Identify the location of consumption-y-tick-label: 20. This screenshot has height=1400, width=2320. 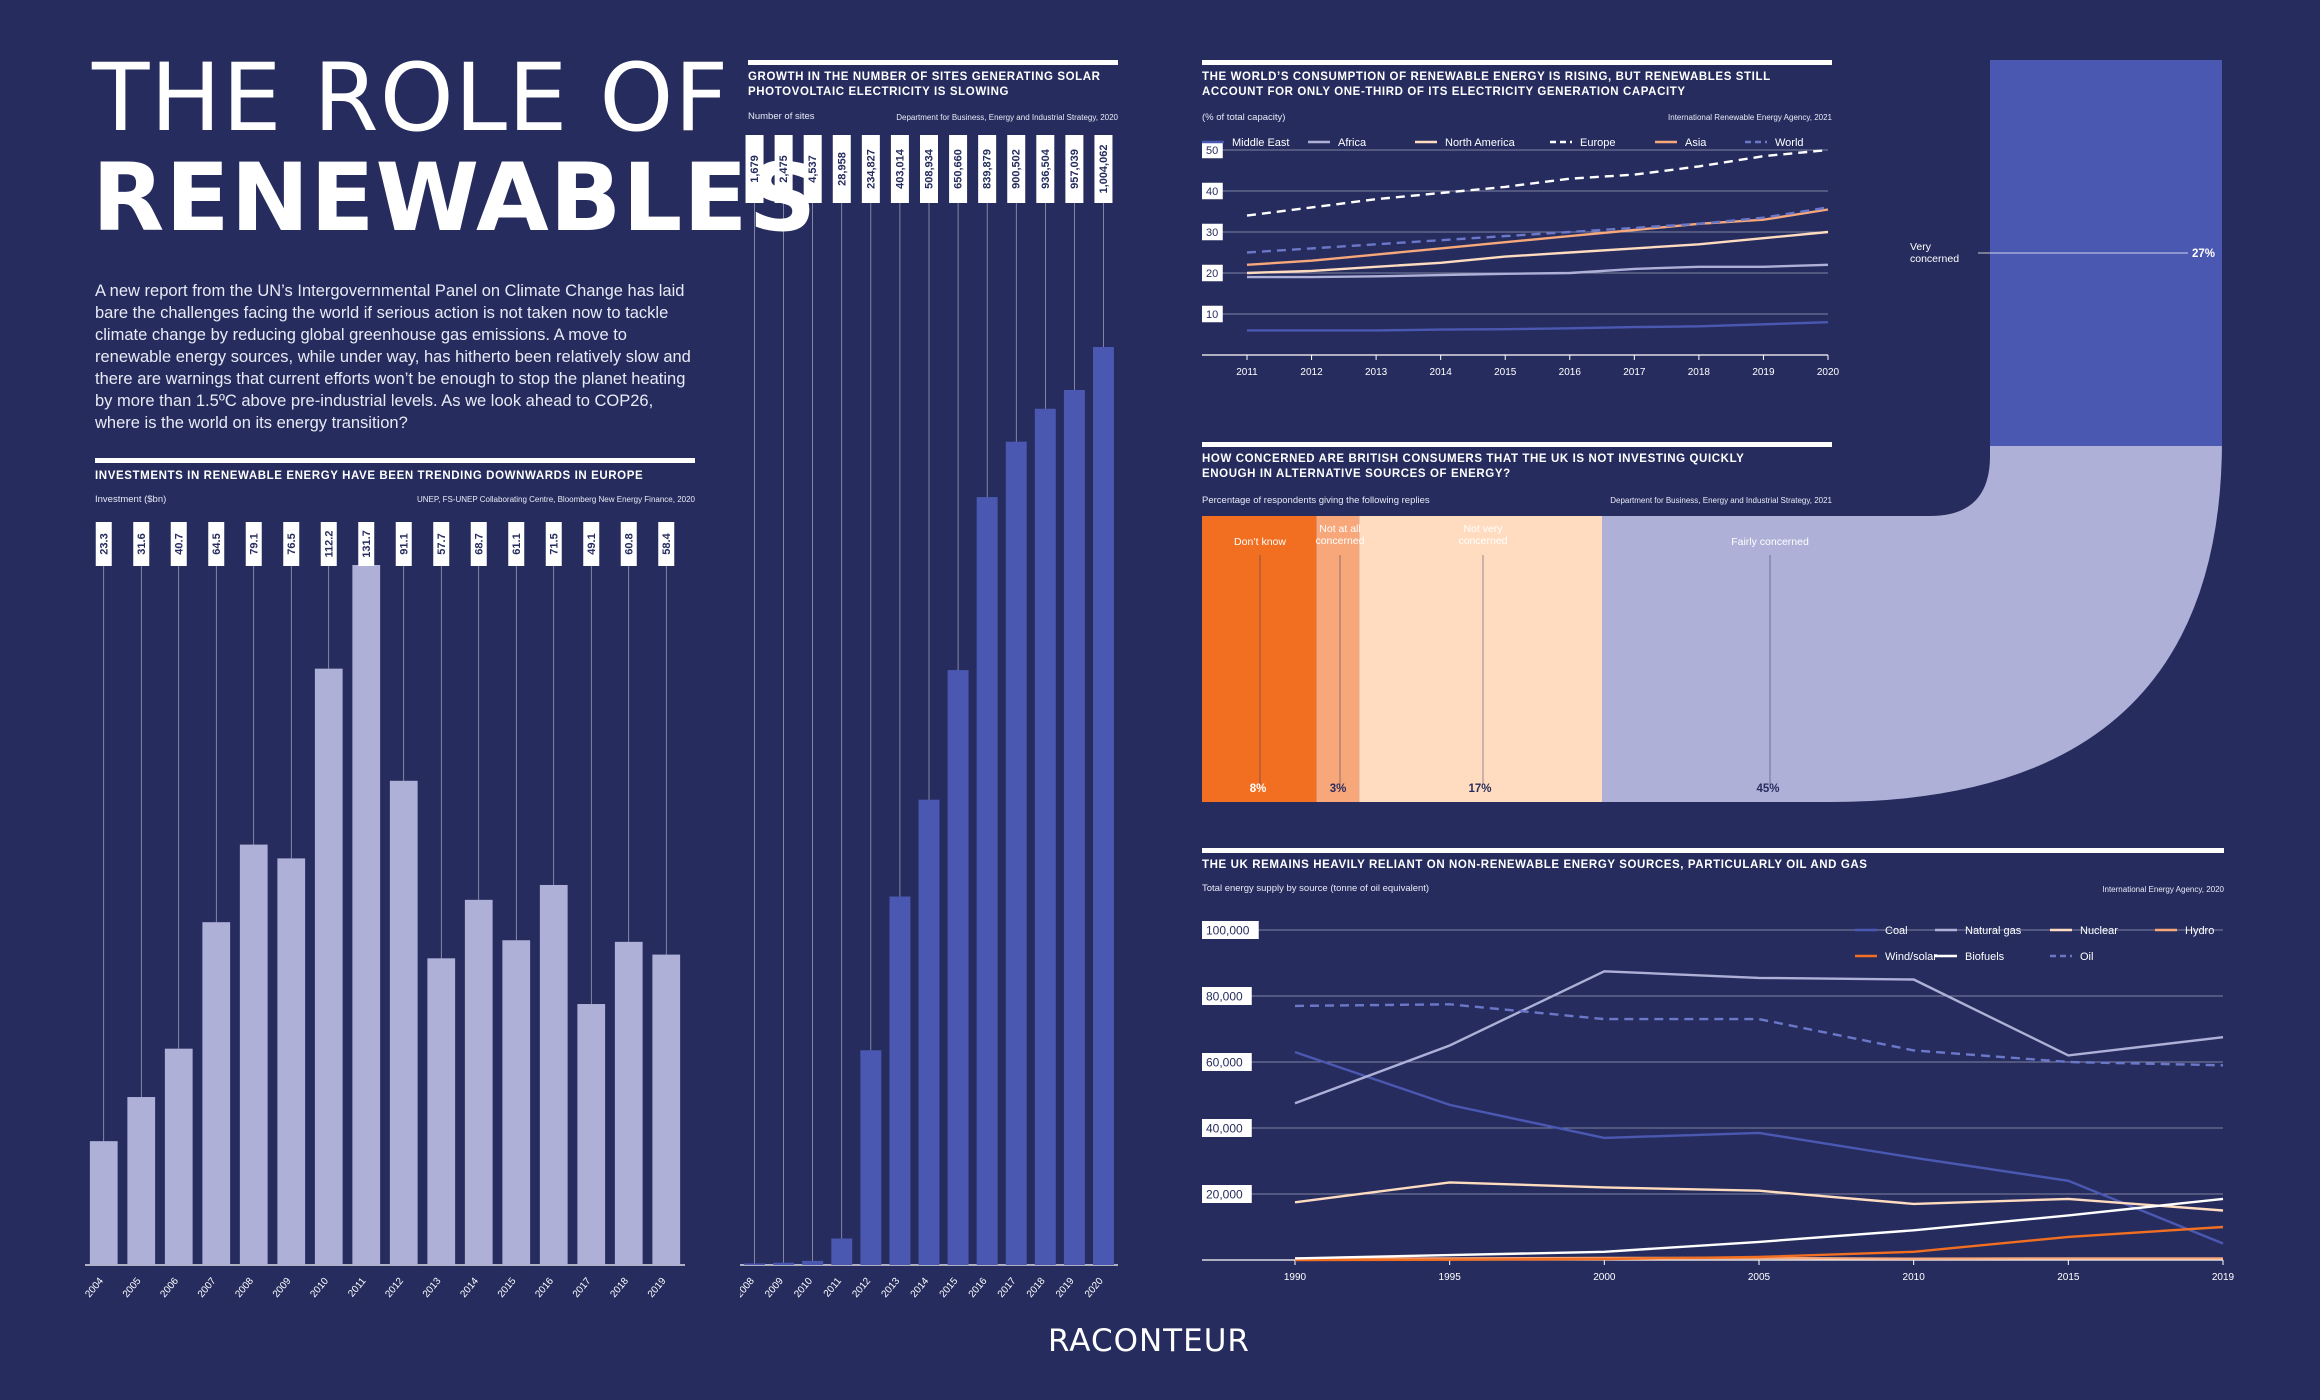
(1212, 274).